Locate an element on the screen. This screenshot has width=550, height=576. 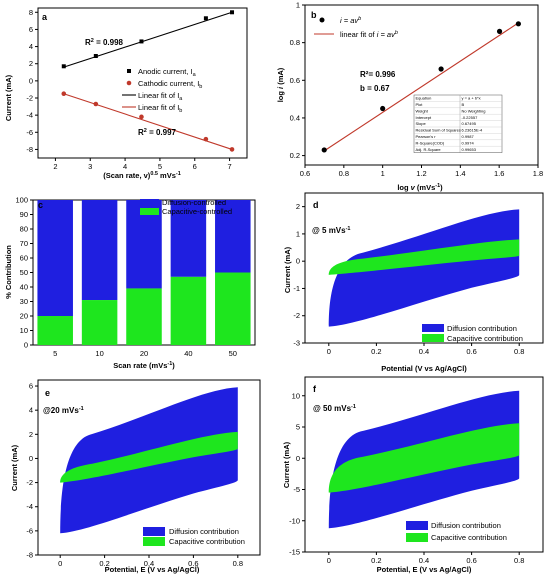
panel-f-y-tick-label: 10 is located at coordinates (296, 395).